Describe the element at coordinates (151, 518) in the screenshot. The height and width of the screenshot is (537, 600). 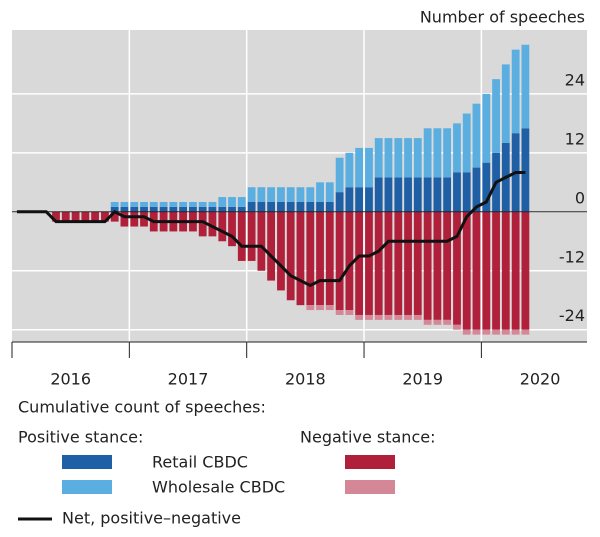
I see `legend-label: Net, positive–negative` at that location.